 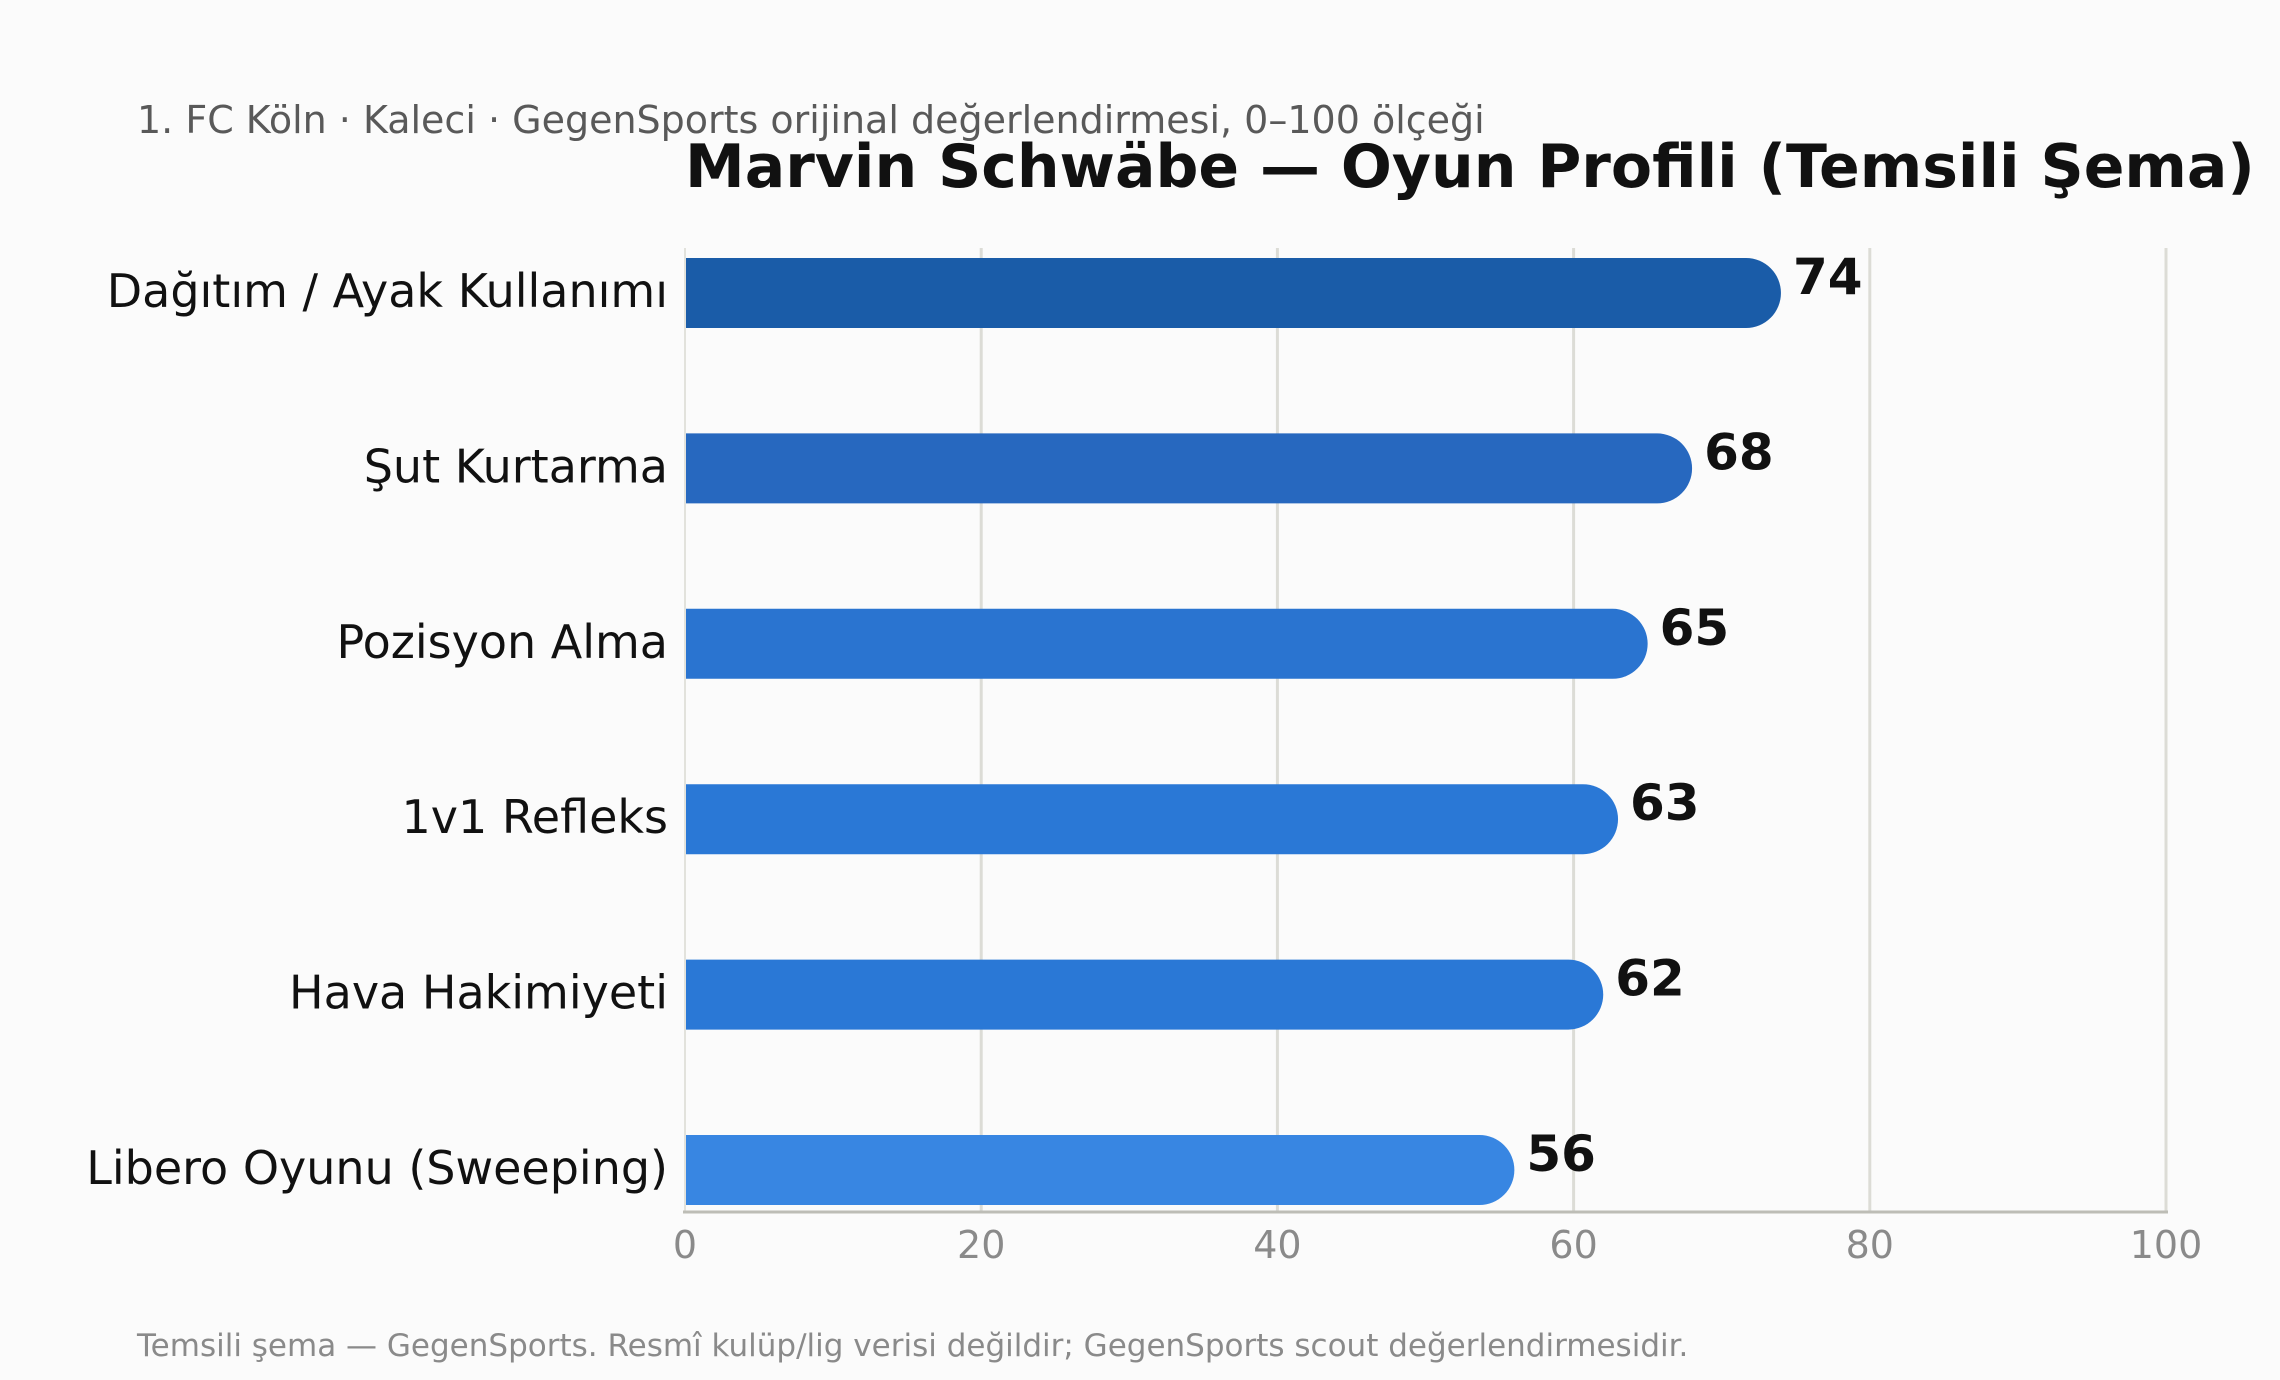 What do you see at coordinates (1561, 1154) in the screenshot?
I see `value-label: 56` at bounding box center [1561, 1154].